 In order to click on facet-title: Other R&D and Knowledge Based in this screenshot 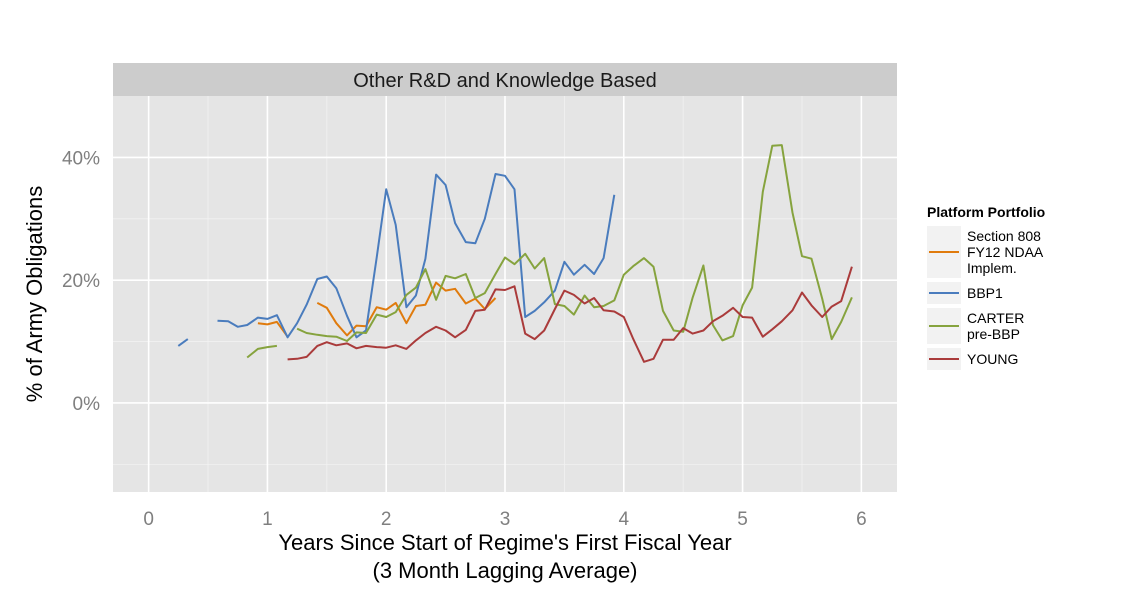, I will do `click(505, 81)`.